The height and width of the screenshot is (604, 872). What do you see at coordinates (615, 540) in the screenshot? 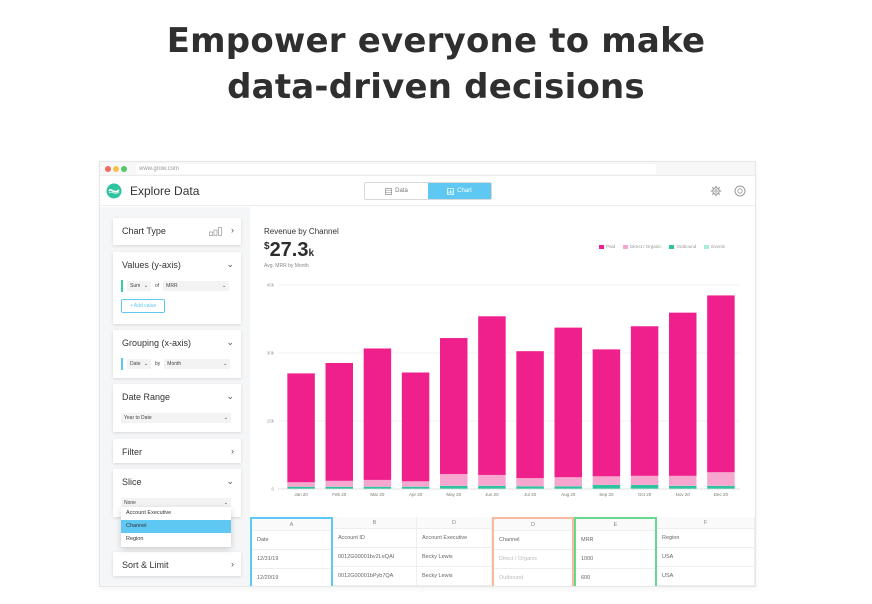
I see `column-header: MRR` at bounding box center [615, 540].